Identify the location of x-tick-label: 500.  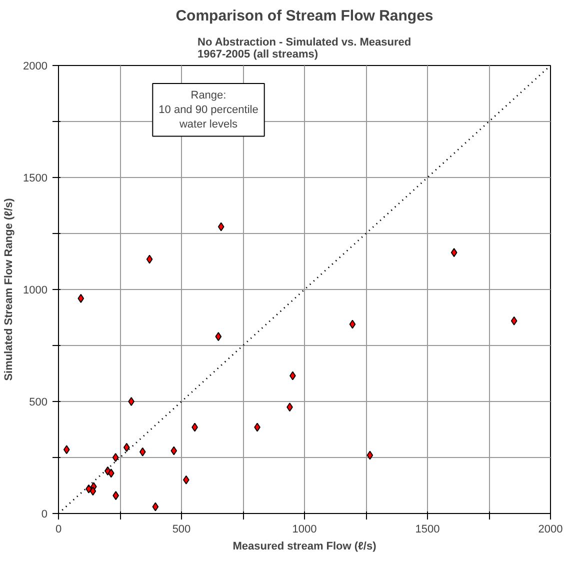
(181, 530).